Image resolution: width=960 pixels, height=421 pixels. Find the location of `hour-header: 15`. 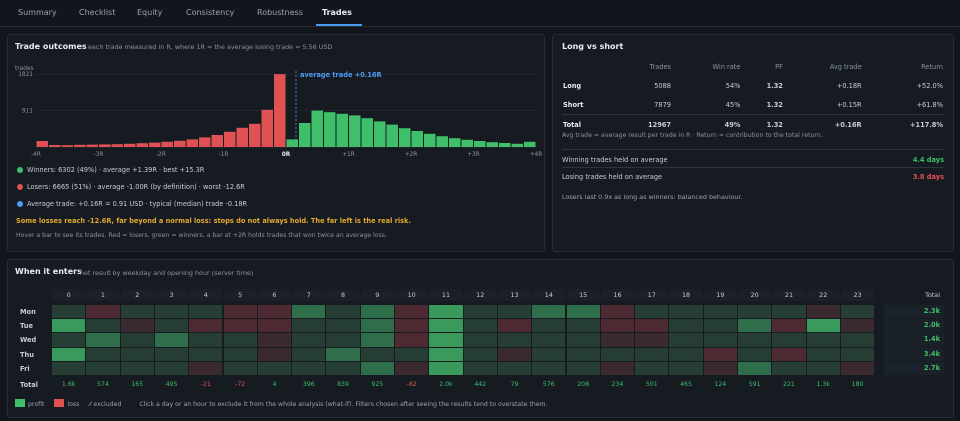

hour-header: 15 is located at coordinates (583, 295).